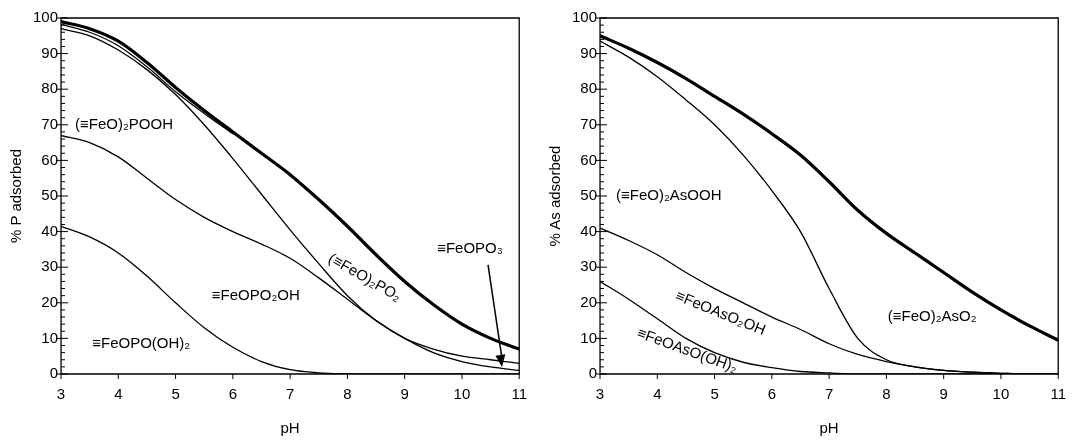 This screenshot has height=442, width=1078. Describe the element at coordinates (470, 248) in the screenshot. I see `annotation: ≡FeOPO₃` at that location.